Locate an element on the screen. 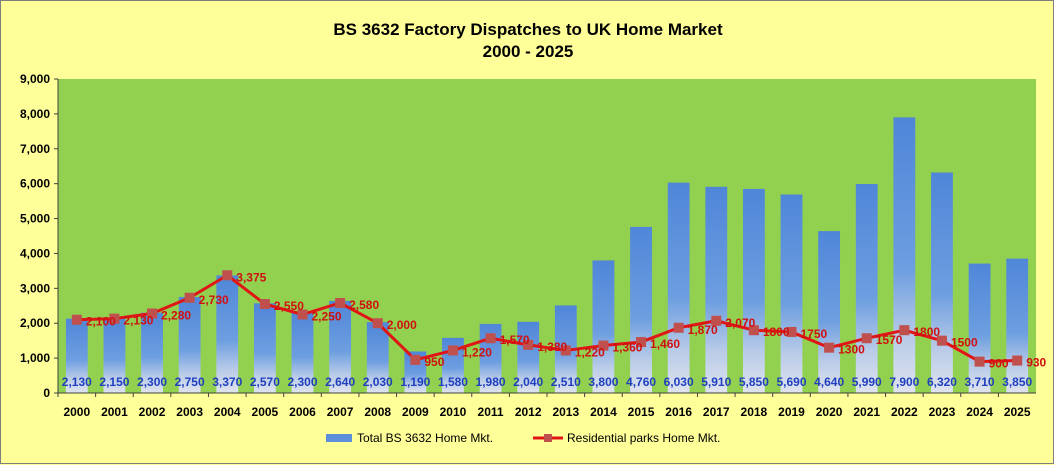  bar-data-label: 2,040 is located at coordinates (528, 382).